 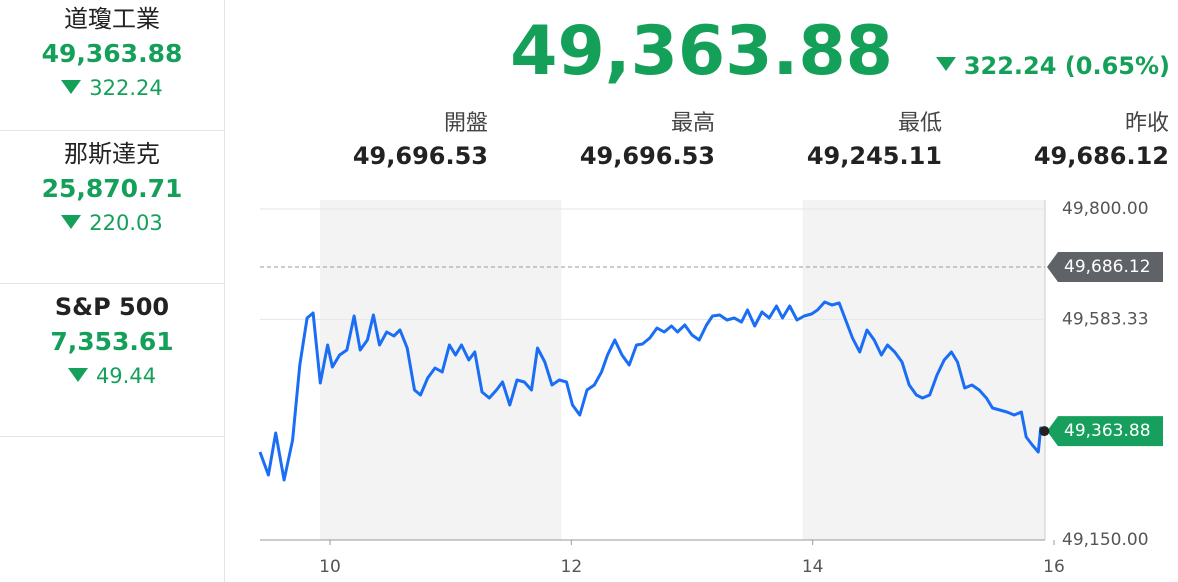 What do you see at coordinates (874, 156) in the screenshot?
I see `stat-value: 49,245.11` at bounding box center [874, 156].